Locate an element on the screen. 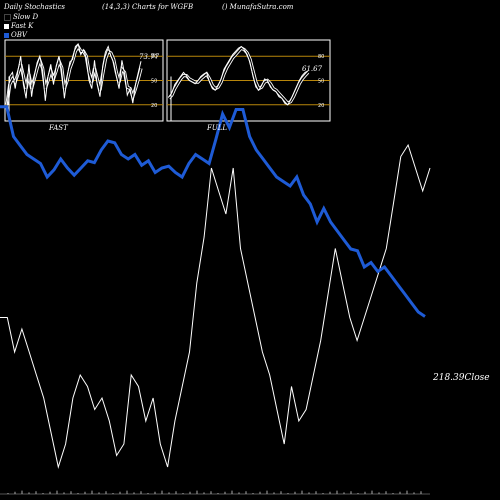 Image resolution: width=500 pixels, height=500 pixels. legend-label: OBV is located at coordinates (19, 35).